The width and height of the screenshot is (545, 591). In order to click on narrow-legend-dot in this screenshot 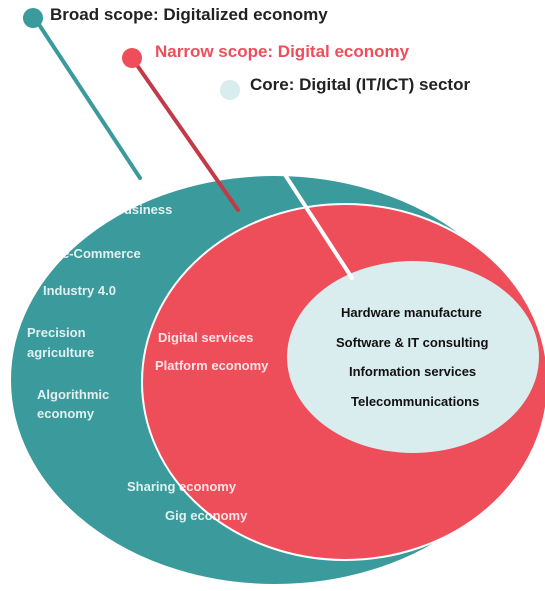, I will do `click(132, 58)`.